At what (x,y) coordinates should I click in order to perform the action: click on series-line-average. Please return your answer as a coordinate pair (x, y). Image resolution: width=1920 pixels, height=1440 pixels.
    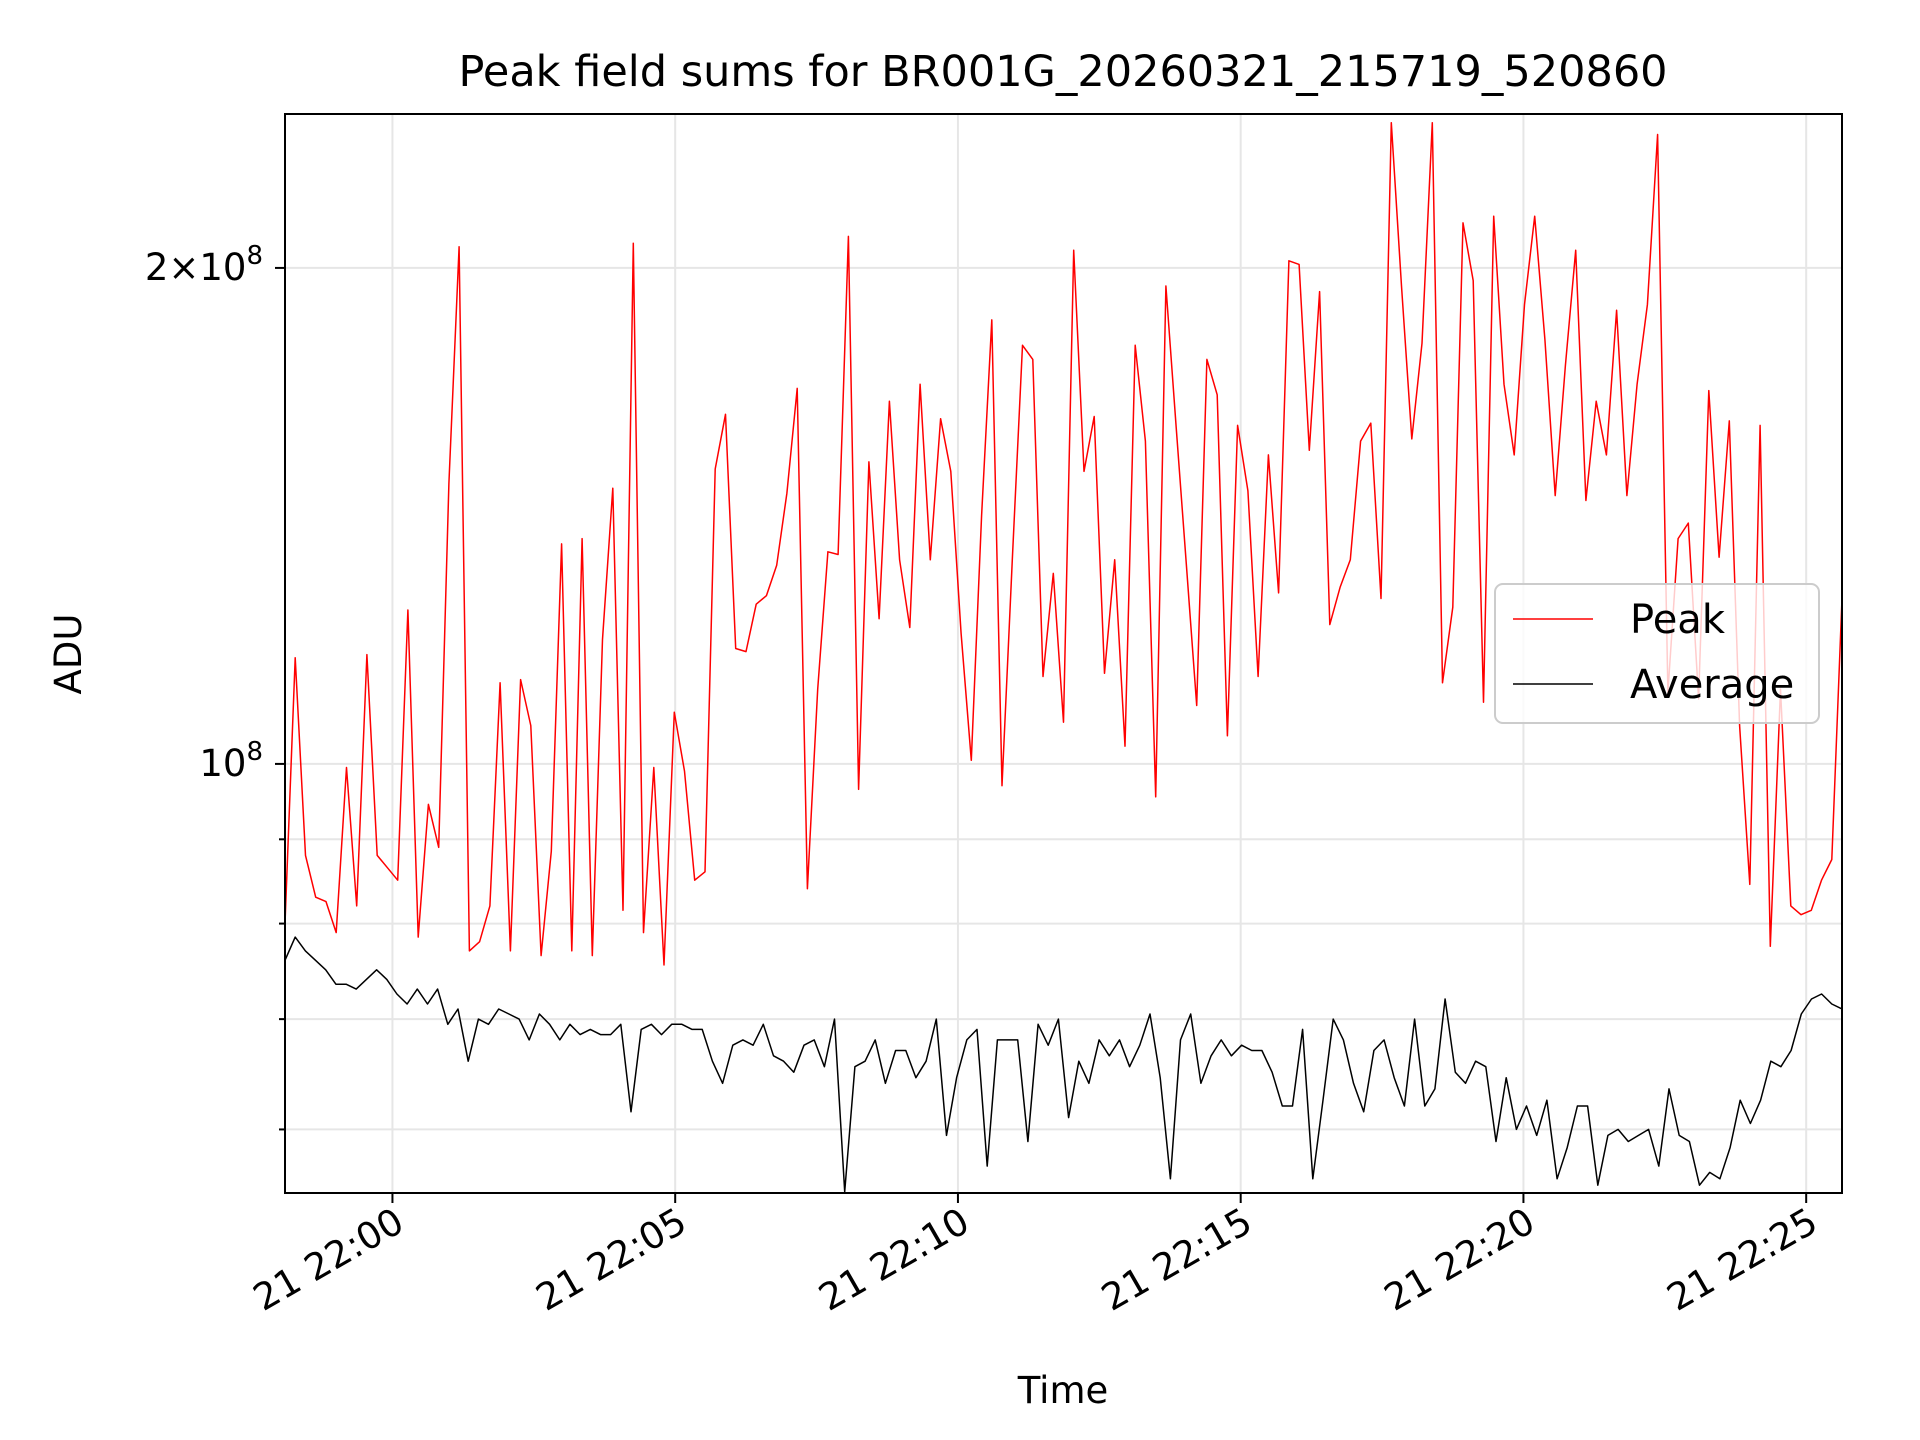
    Looking at the image, I should click on (1063, 1064).